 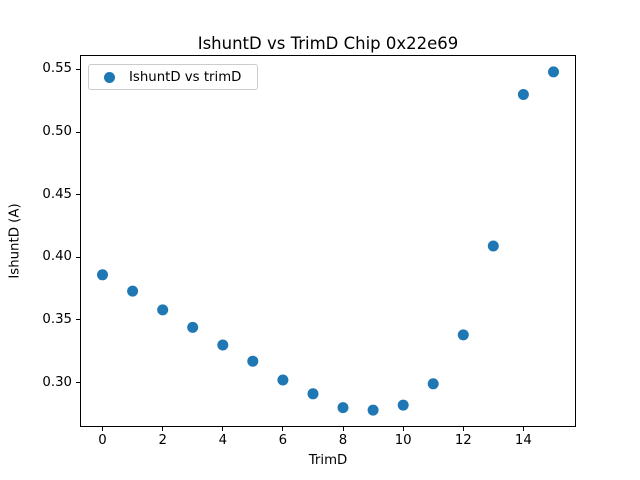 I want to click on legend-label: IshuntD vs trimD, so click(x=185, y=77).